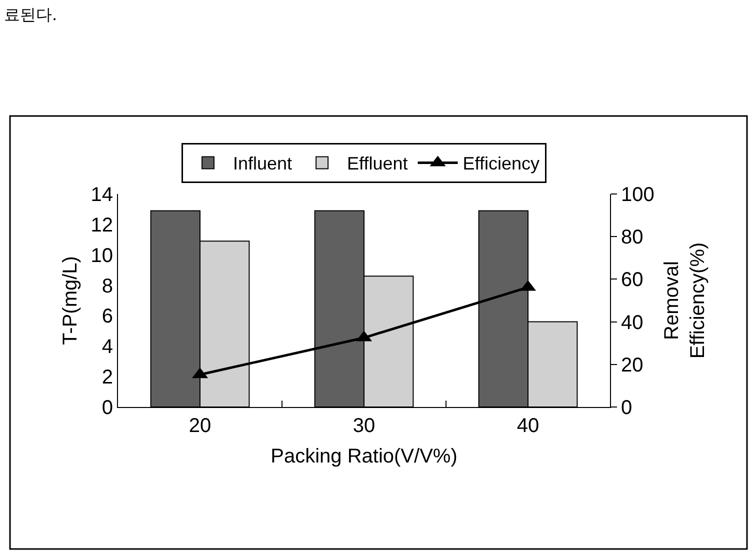 This screenshot has width=749, height=551. Describe the element at coordinates (101, 225) in the screenshot. I see `y-tick-label: 12` at that location.